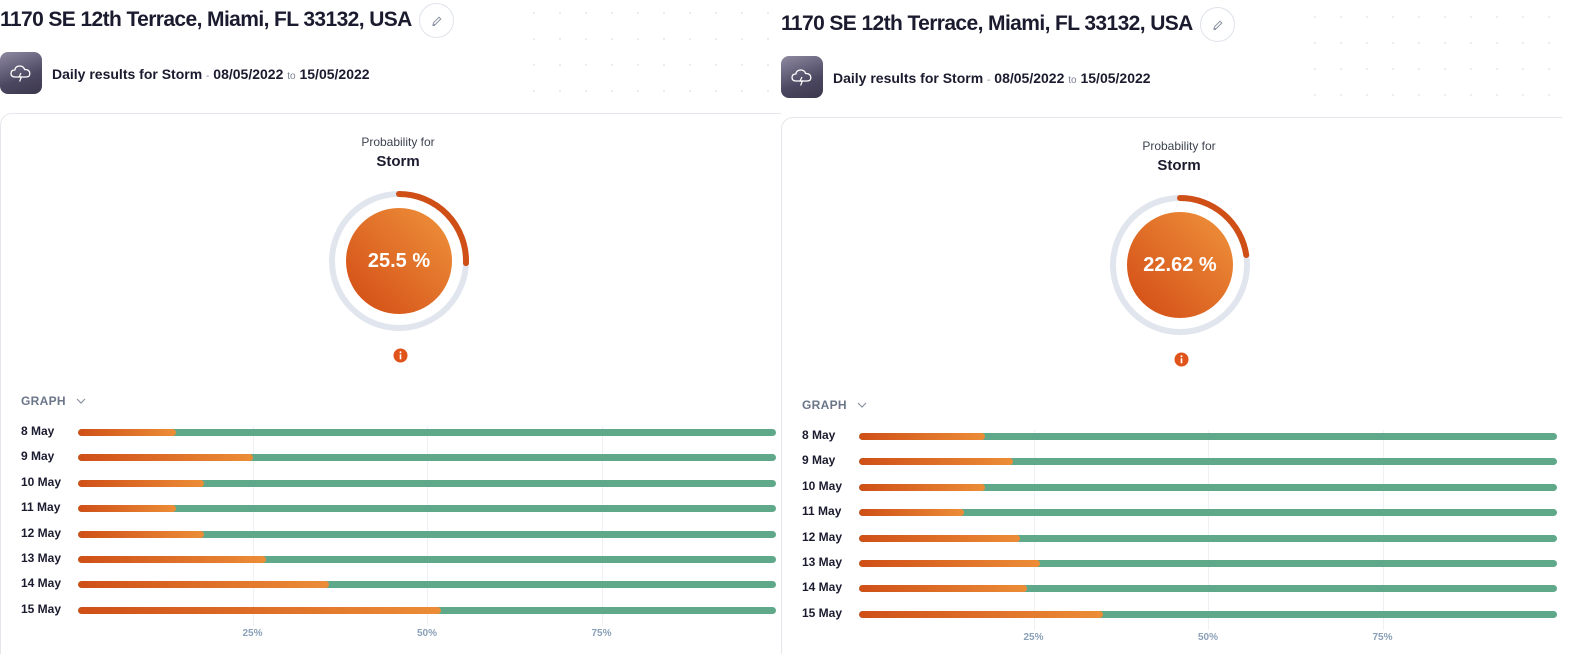 Image resolution: width=1575 pixels, height=654 pixels. I want to click on probability-value: 22.62 %, so click(1180, 264).